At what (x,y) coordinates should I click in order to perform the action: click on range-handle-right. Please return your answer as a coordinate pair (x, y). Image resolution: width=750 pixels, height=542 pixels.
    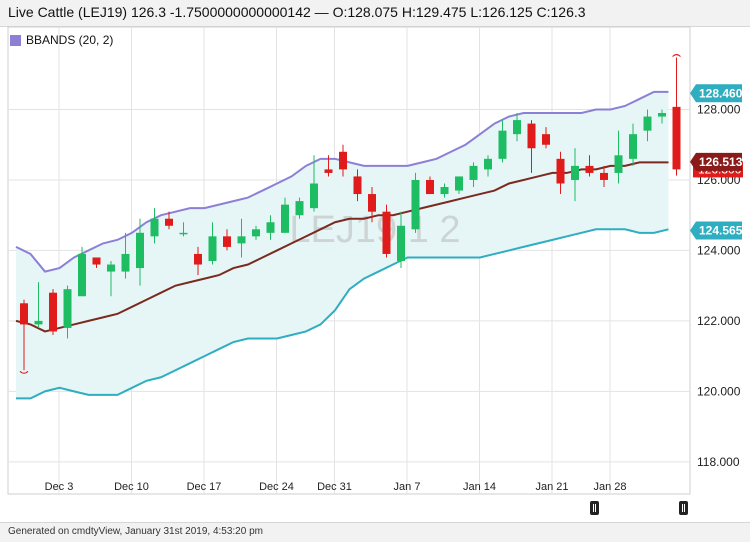
    Looking at the image, I should click on (683, 508).